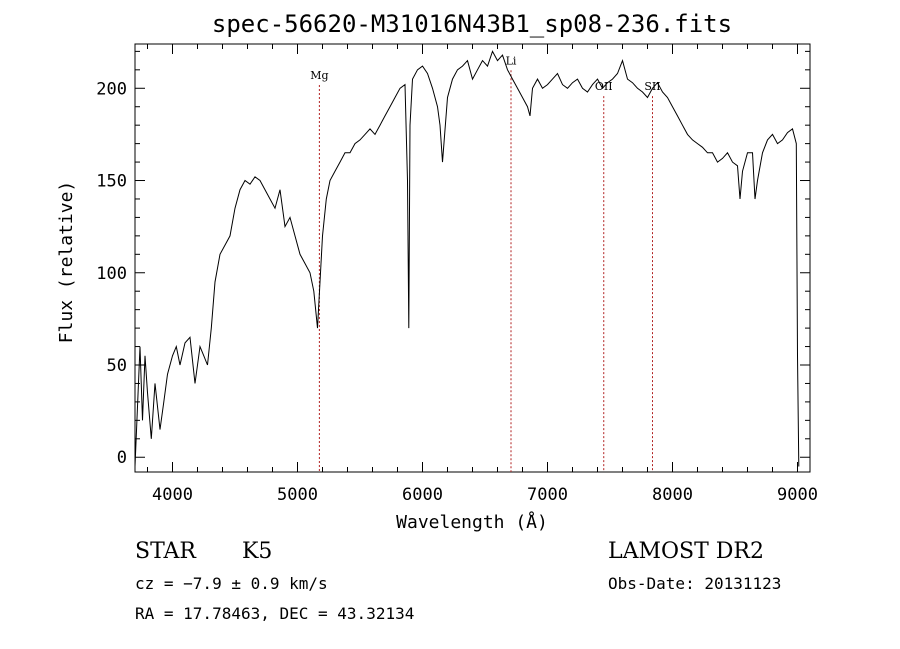  Describe the element at coordinates (319, 75) in the screenshot. I see `spectral-line-label: Mg` at that location.